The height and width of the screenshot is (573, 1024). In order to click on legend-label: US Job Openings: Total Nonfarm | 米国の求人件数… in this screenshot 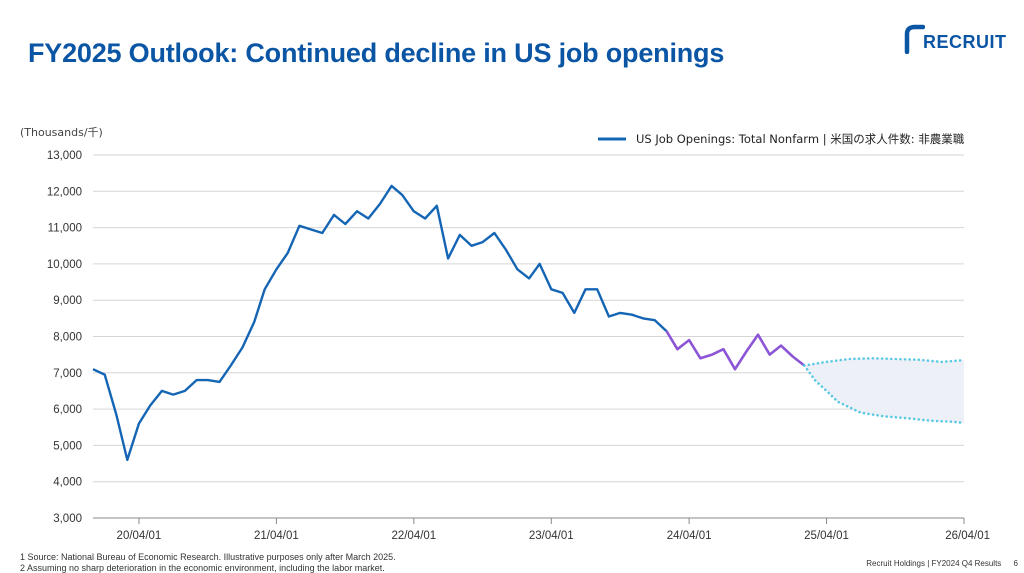, I will do `click(800, 139)`.